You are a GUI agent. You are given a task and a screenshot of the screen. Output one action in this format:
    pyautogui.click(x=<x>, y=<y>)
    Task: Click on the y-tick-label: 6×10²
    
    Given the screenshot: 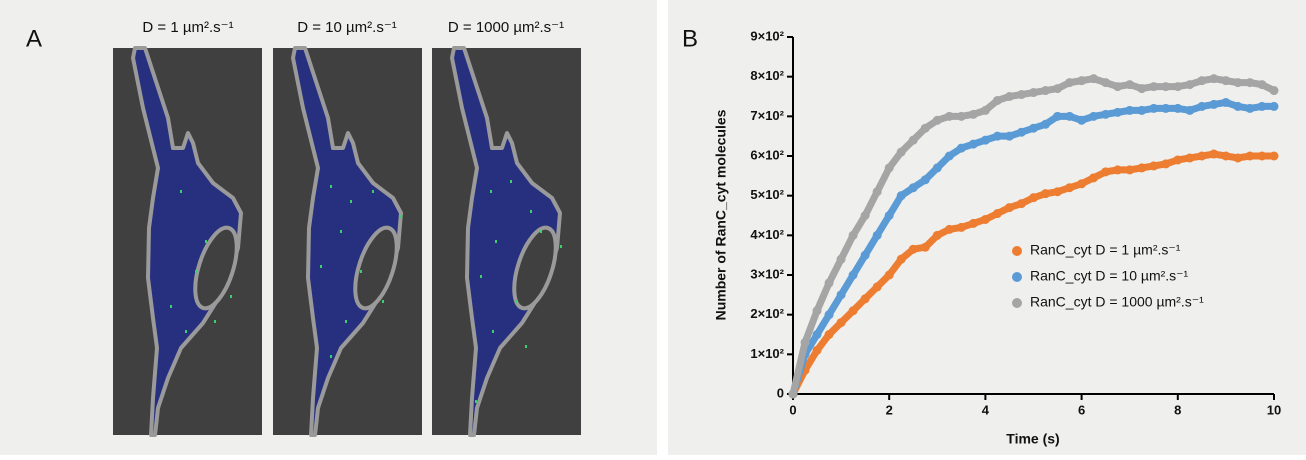 What is the action you would take?
    pyautogui.click(x=767, y=154)
    